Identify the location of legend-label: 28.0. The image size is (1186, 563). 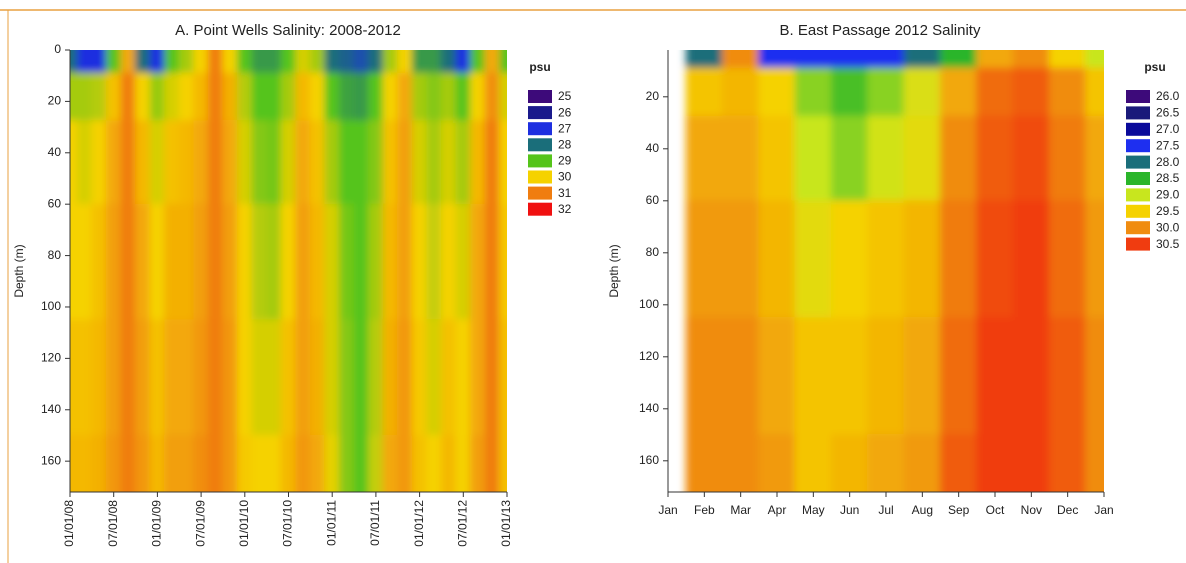
(1168, 162).